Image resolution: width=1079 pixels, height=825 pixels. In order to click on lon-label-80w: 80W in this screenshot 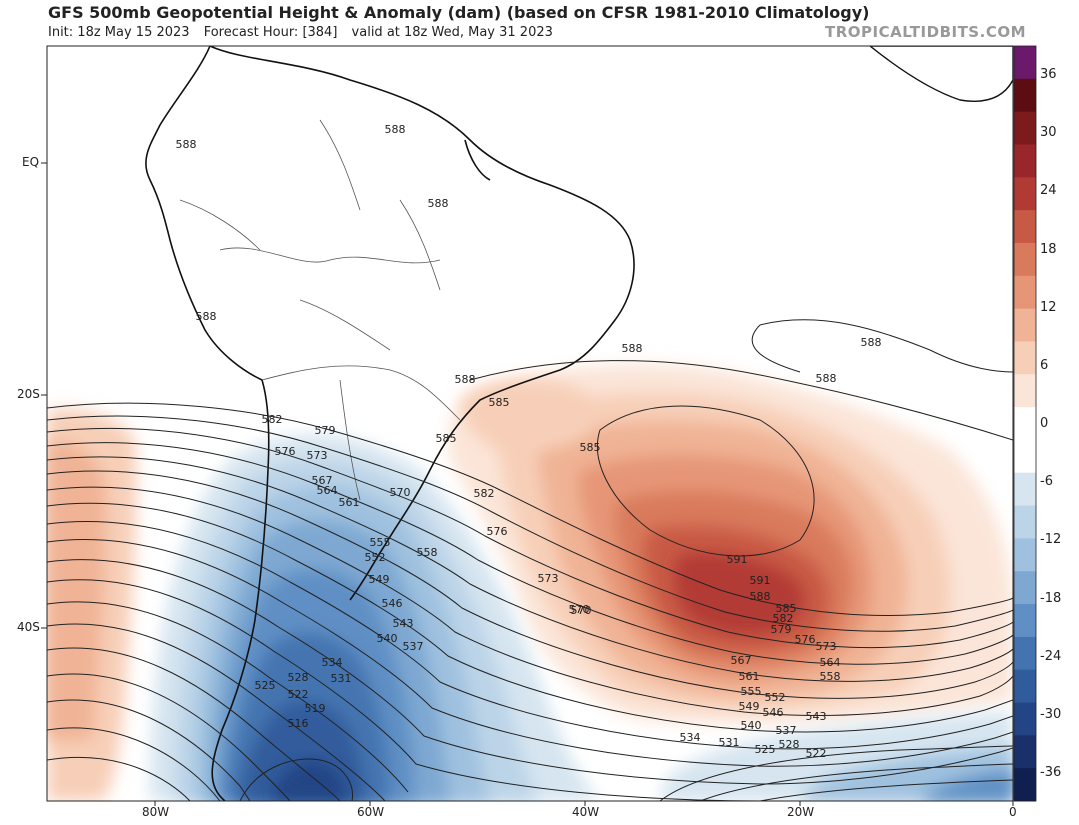, I will do `click(156, 812)`.